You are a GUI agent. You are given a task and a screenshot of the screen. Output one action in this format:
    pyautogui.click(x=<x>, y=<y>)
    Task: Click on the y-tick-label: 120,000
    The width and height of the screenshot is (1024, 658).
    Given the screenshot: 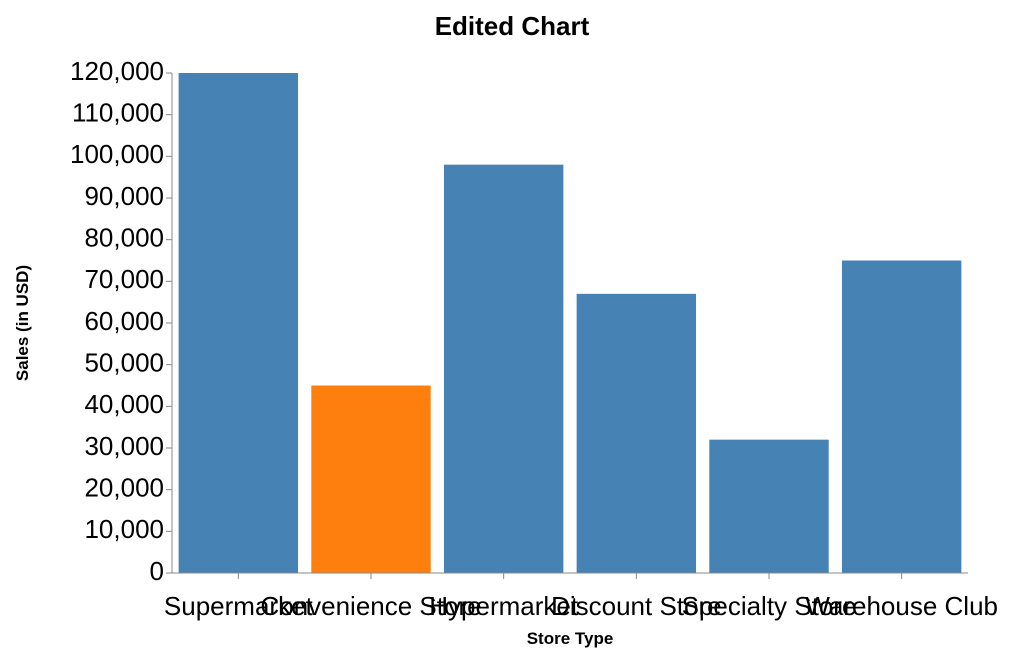 What is the action you would take?
    pyautogui.click(x=117, y=71)
    